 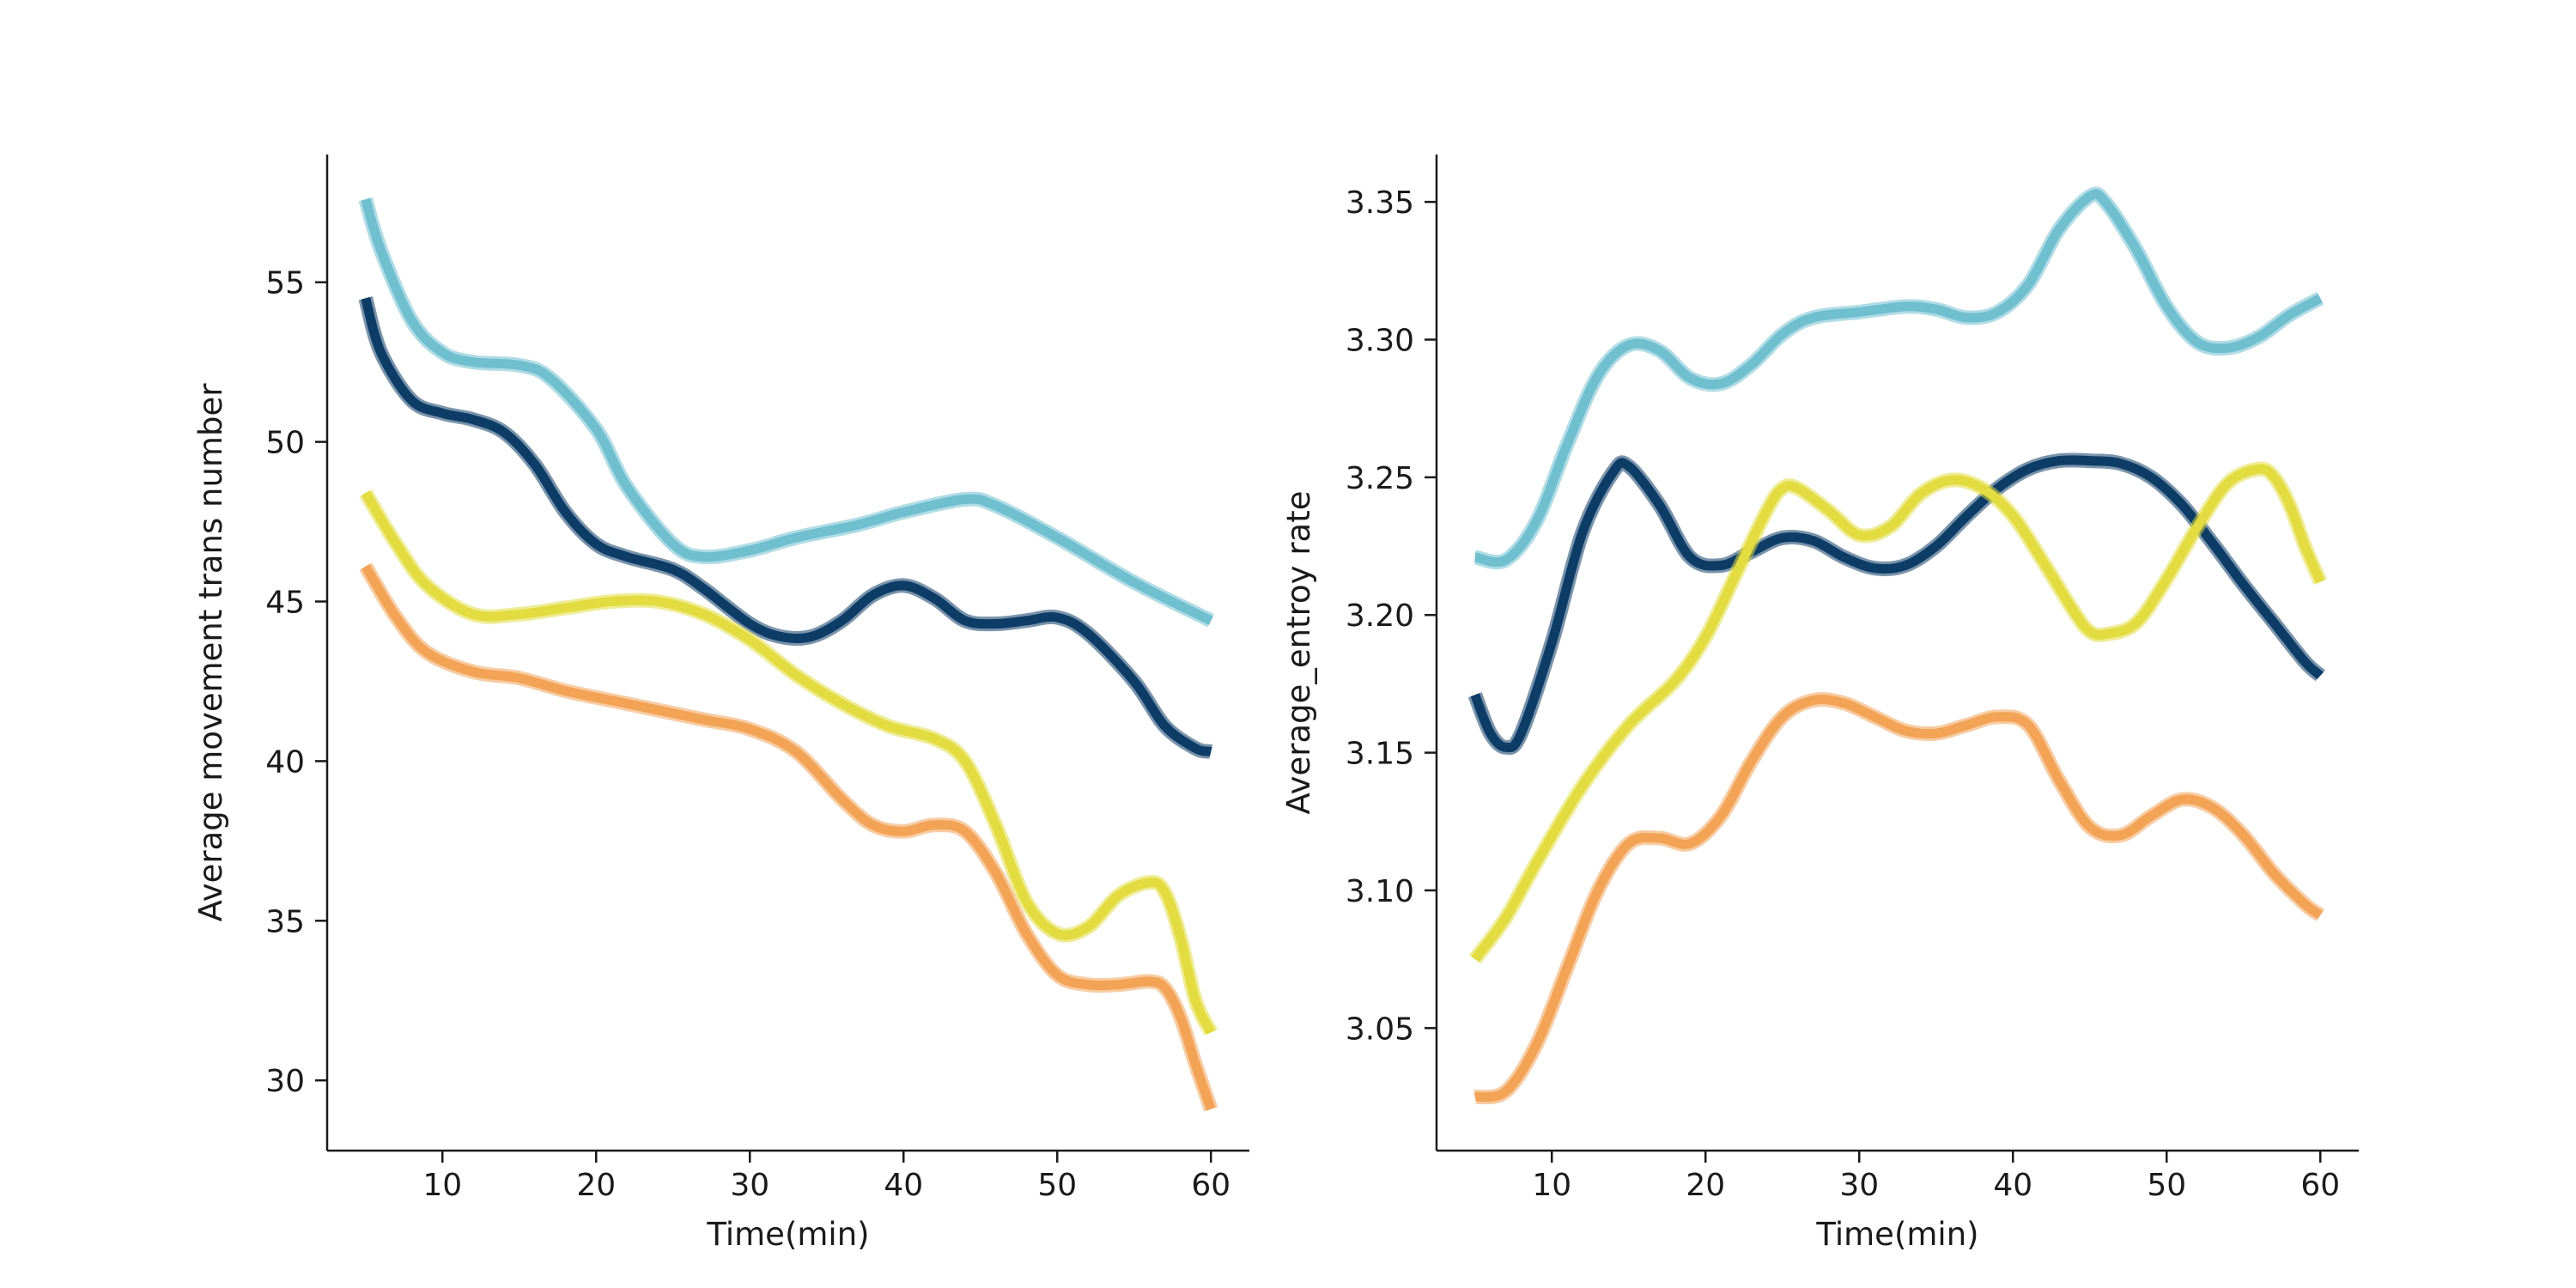 What do you see at coordinates (1705, 1185) in the screenshot?
I see `right-x-tick-label: 20` at bounding box center [1705, 1185].